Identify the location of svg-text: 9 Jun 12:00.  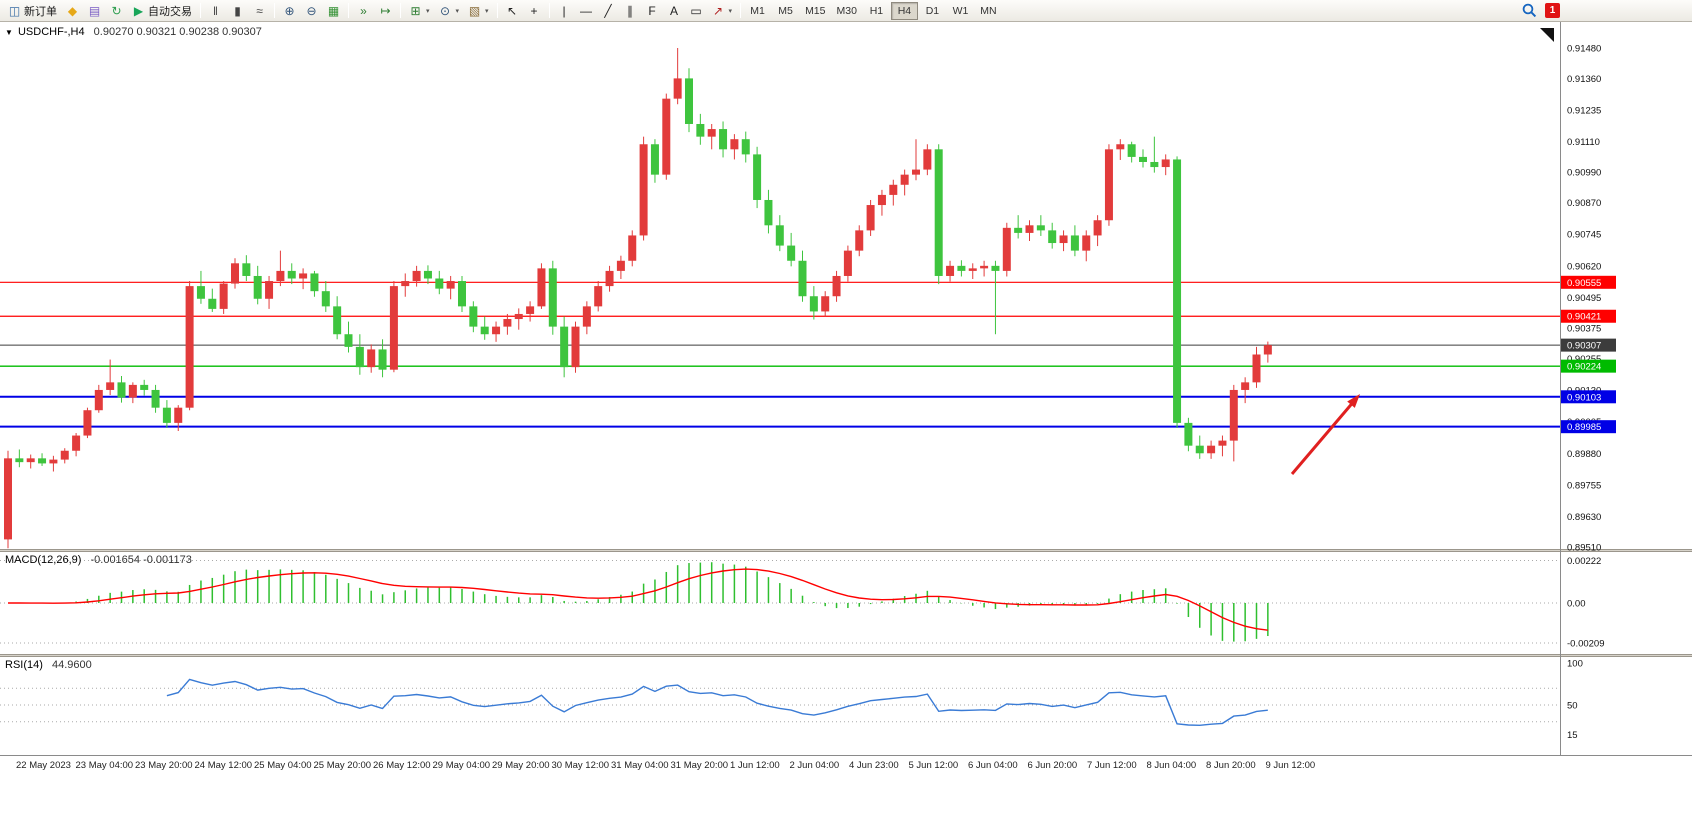
(1291, 765).